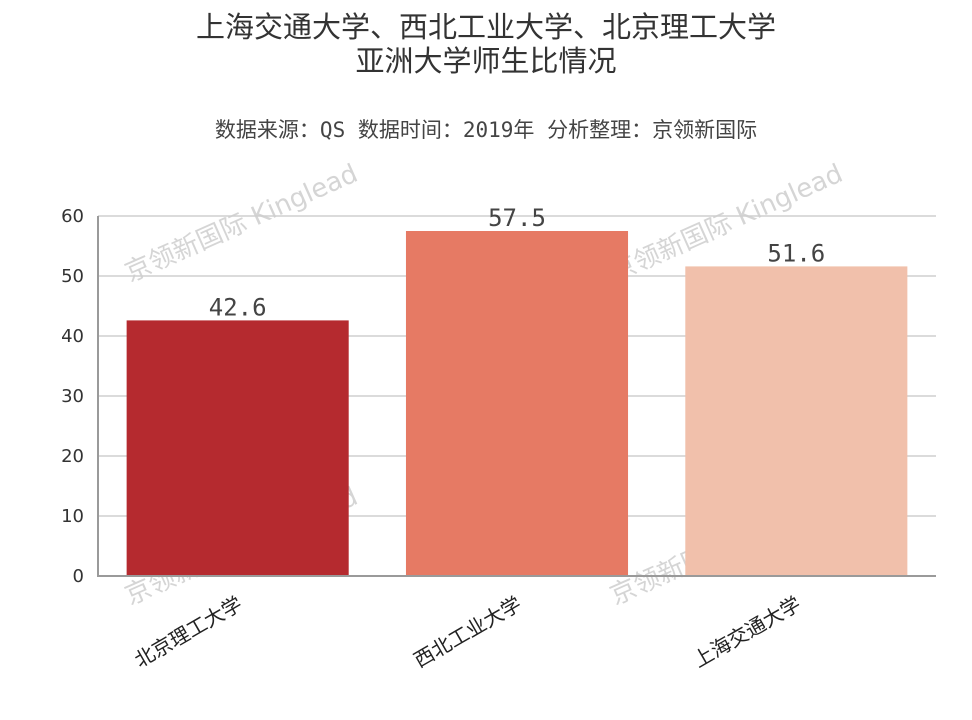  I want to click on bar-value-label: 57.5, so click(517, 218).